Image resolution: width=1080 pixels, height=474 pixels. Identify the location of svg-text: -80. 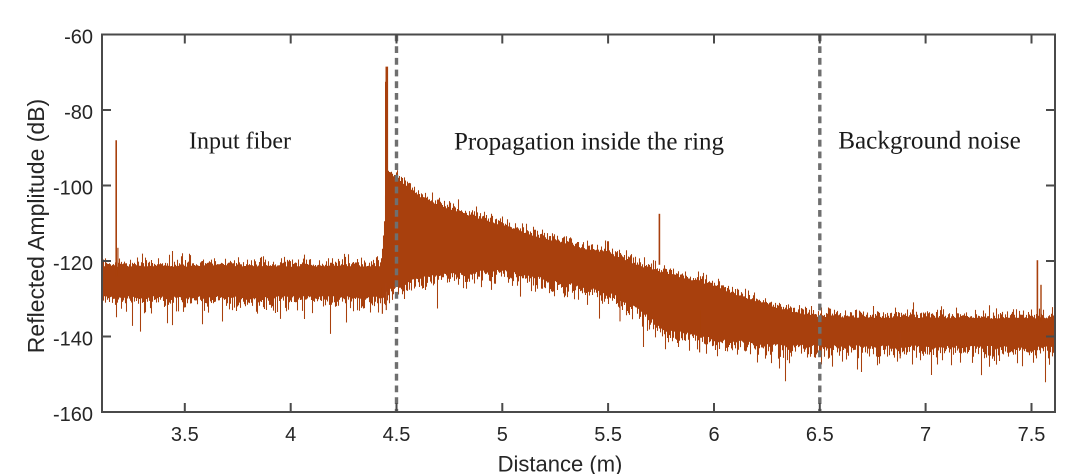
(78, 113).